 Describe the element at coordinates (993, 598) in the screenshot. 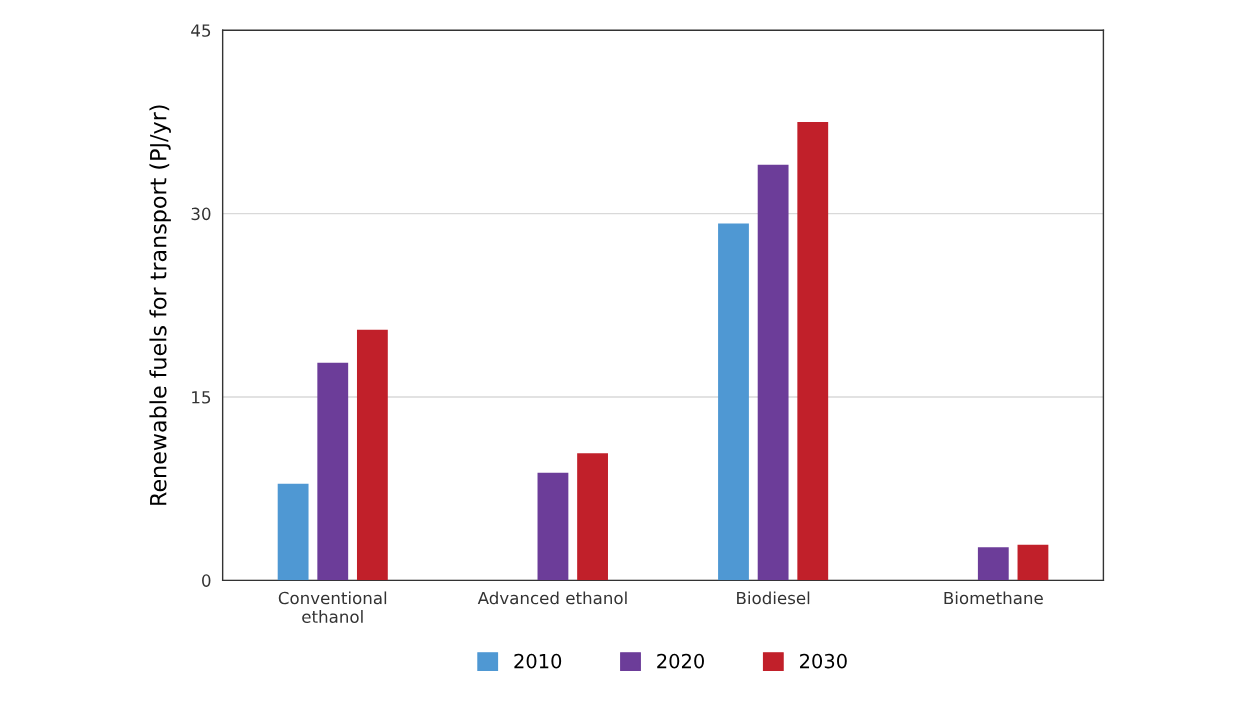

I see `x-tick-label: Biomethane` at that location.